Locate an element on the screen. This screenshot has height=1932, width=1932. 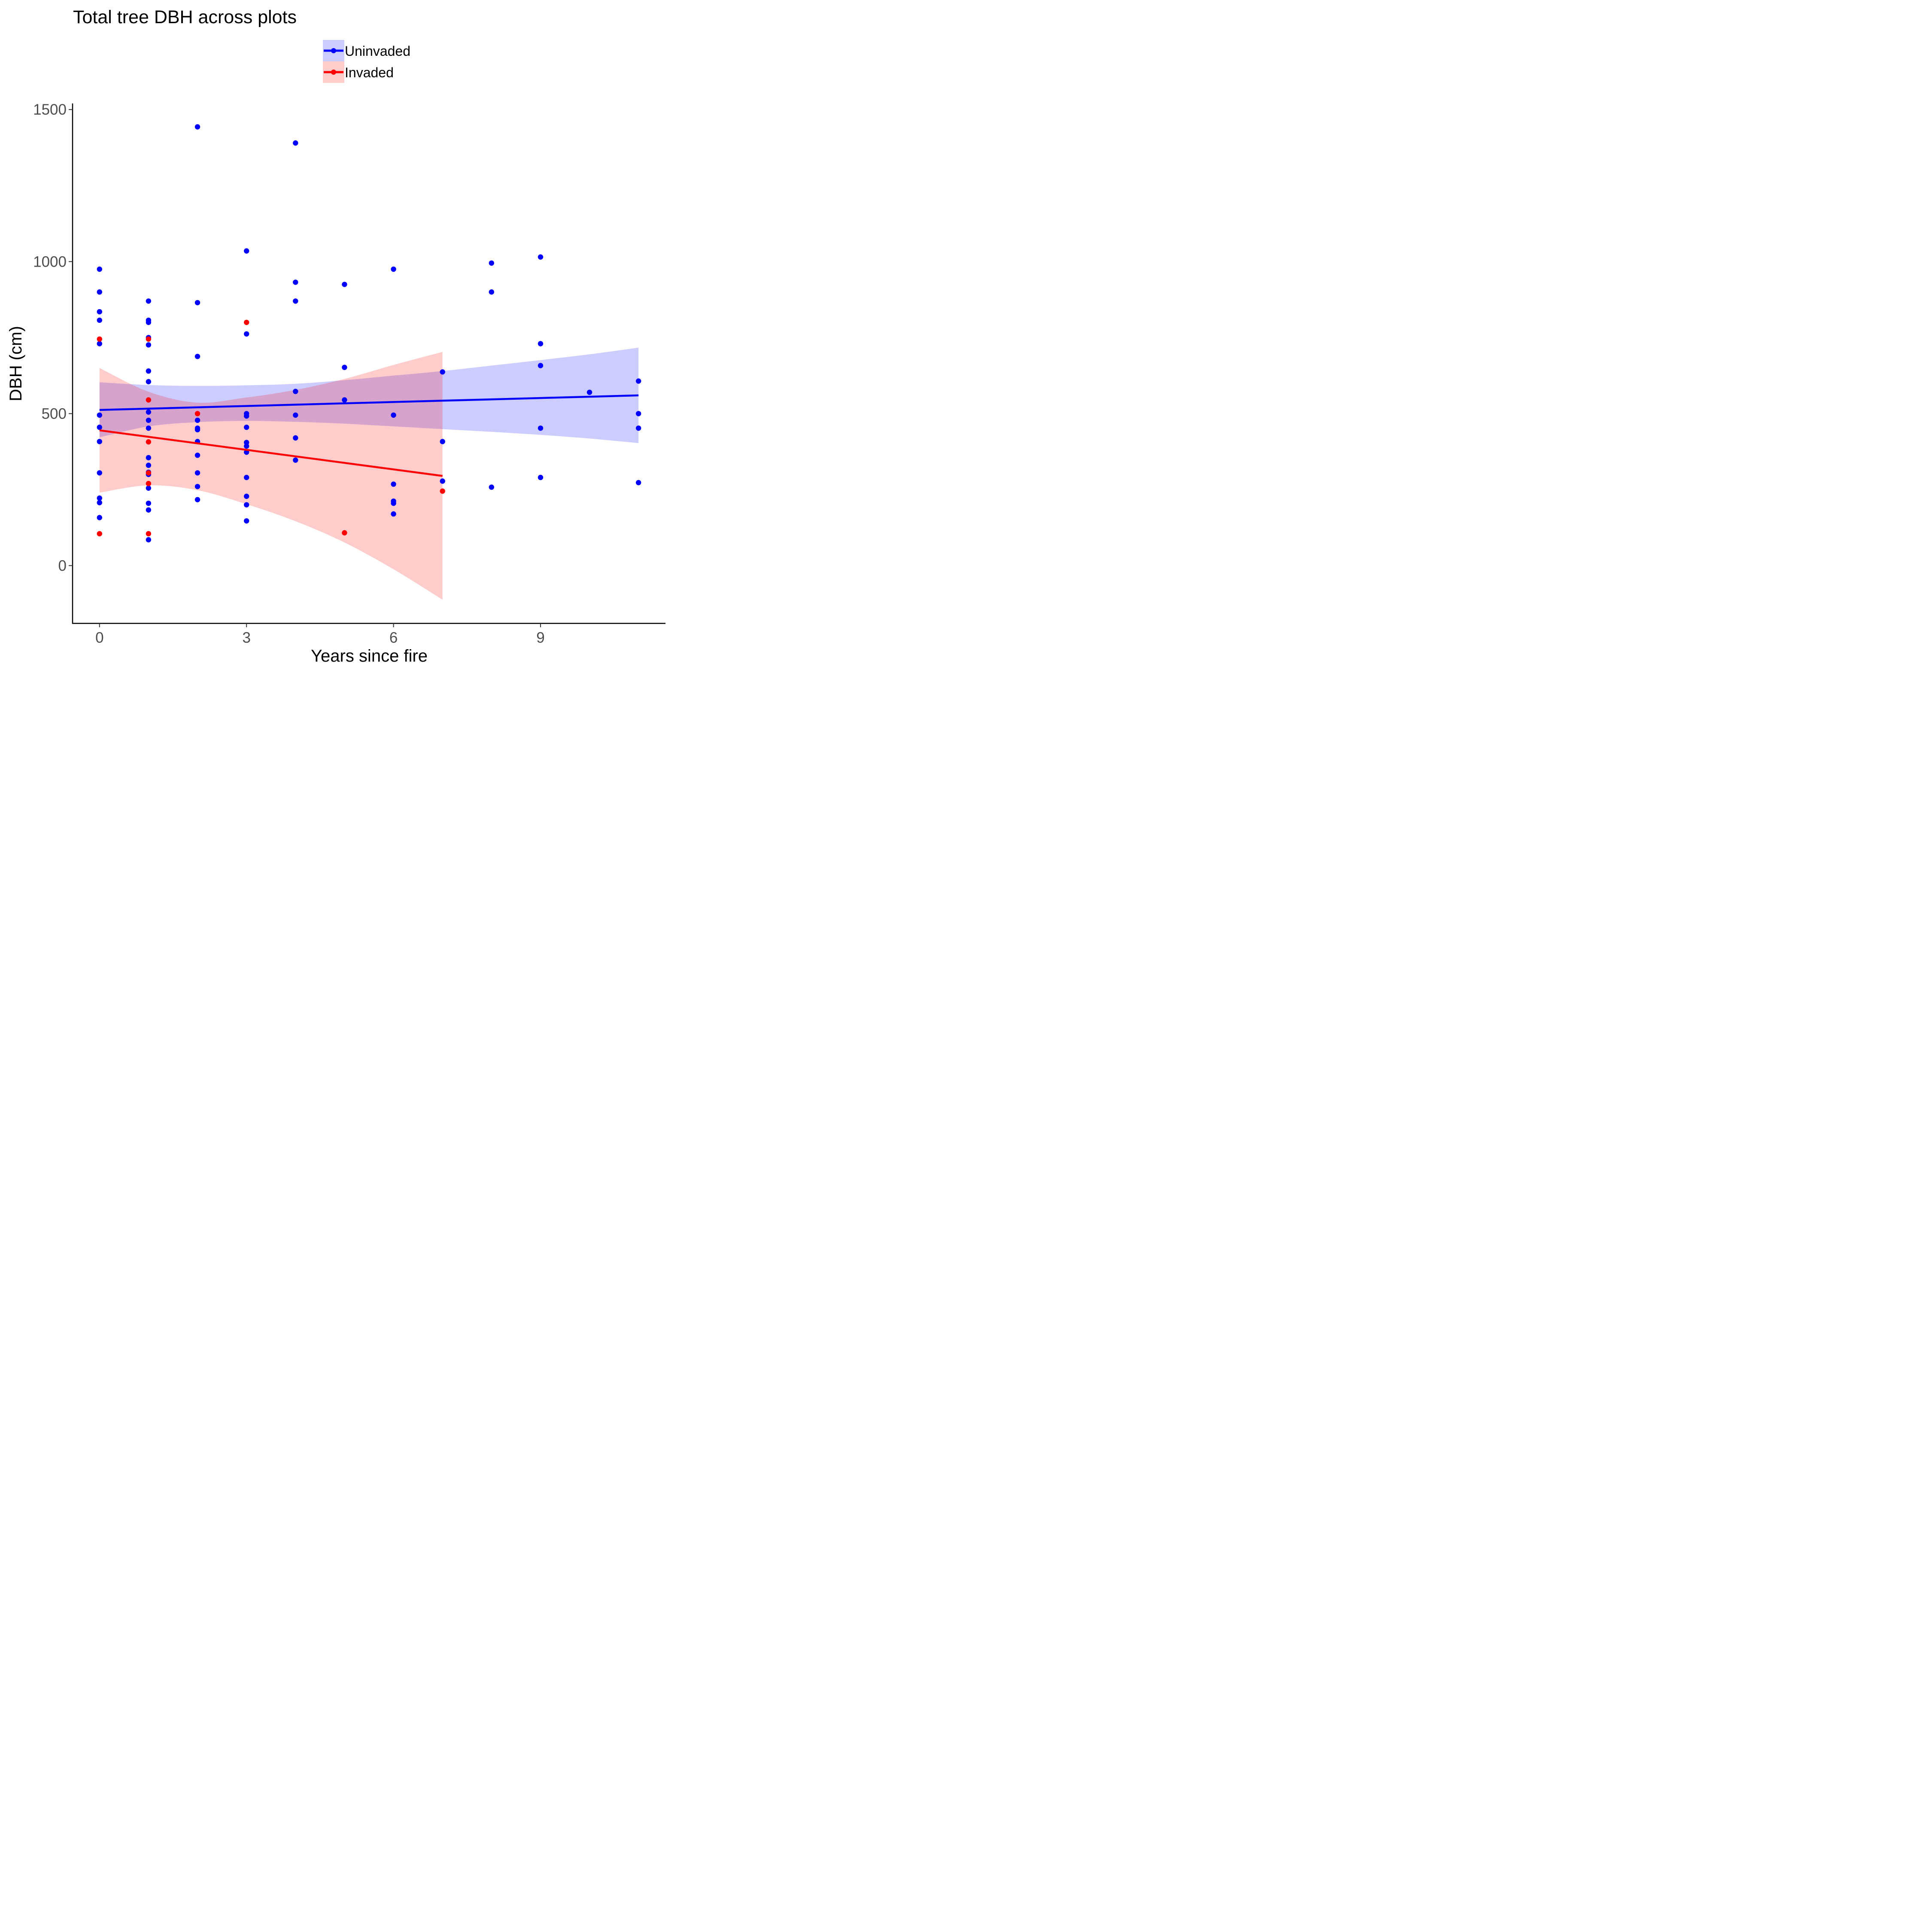
data-points is located at coordinates (369, 334).